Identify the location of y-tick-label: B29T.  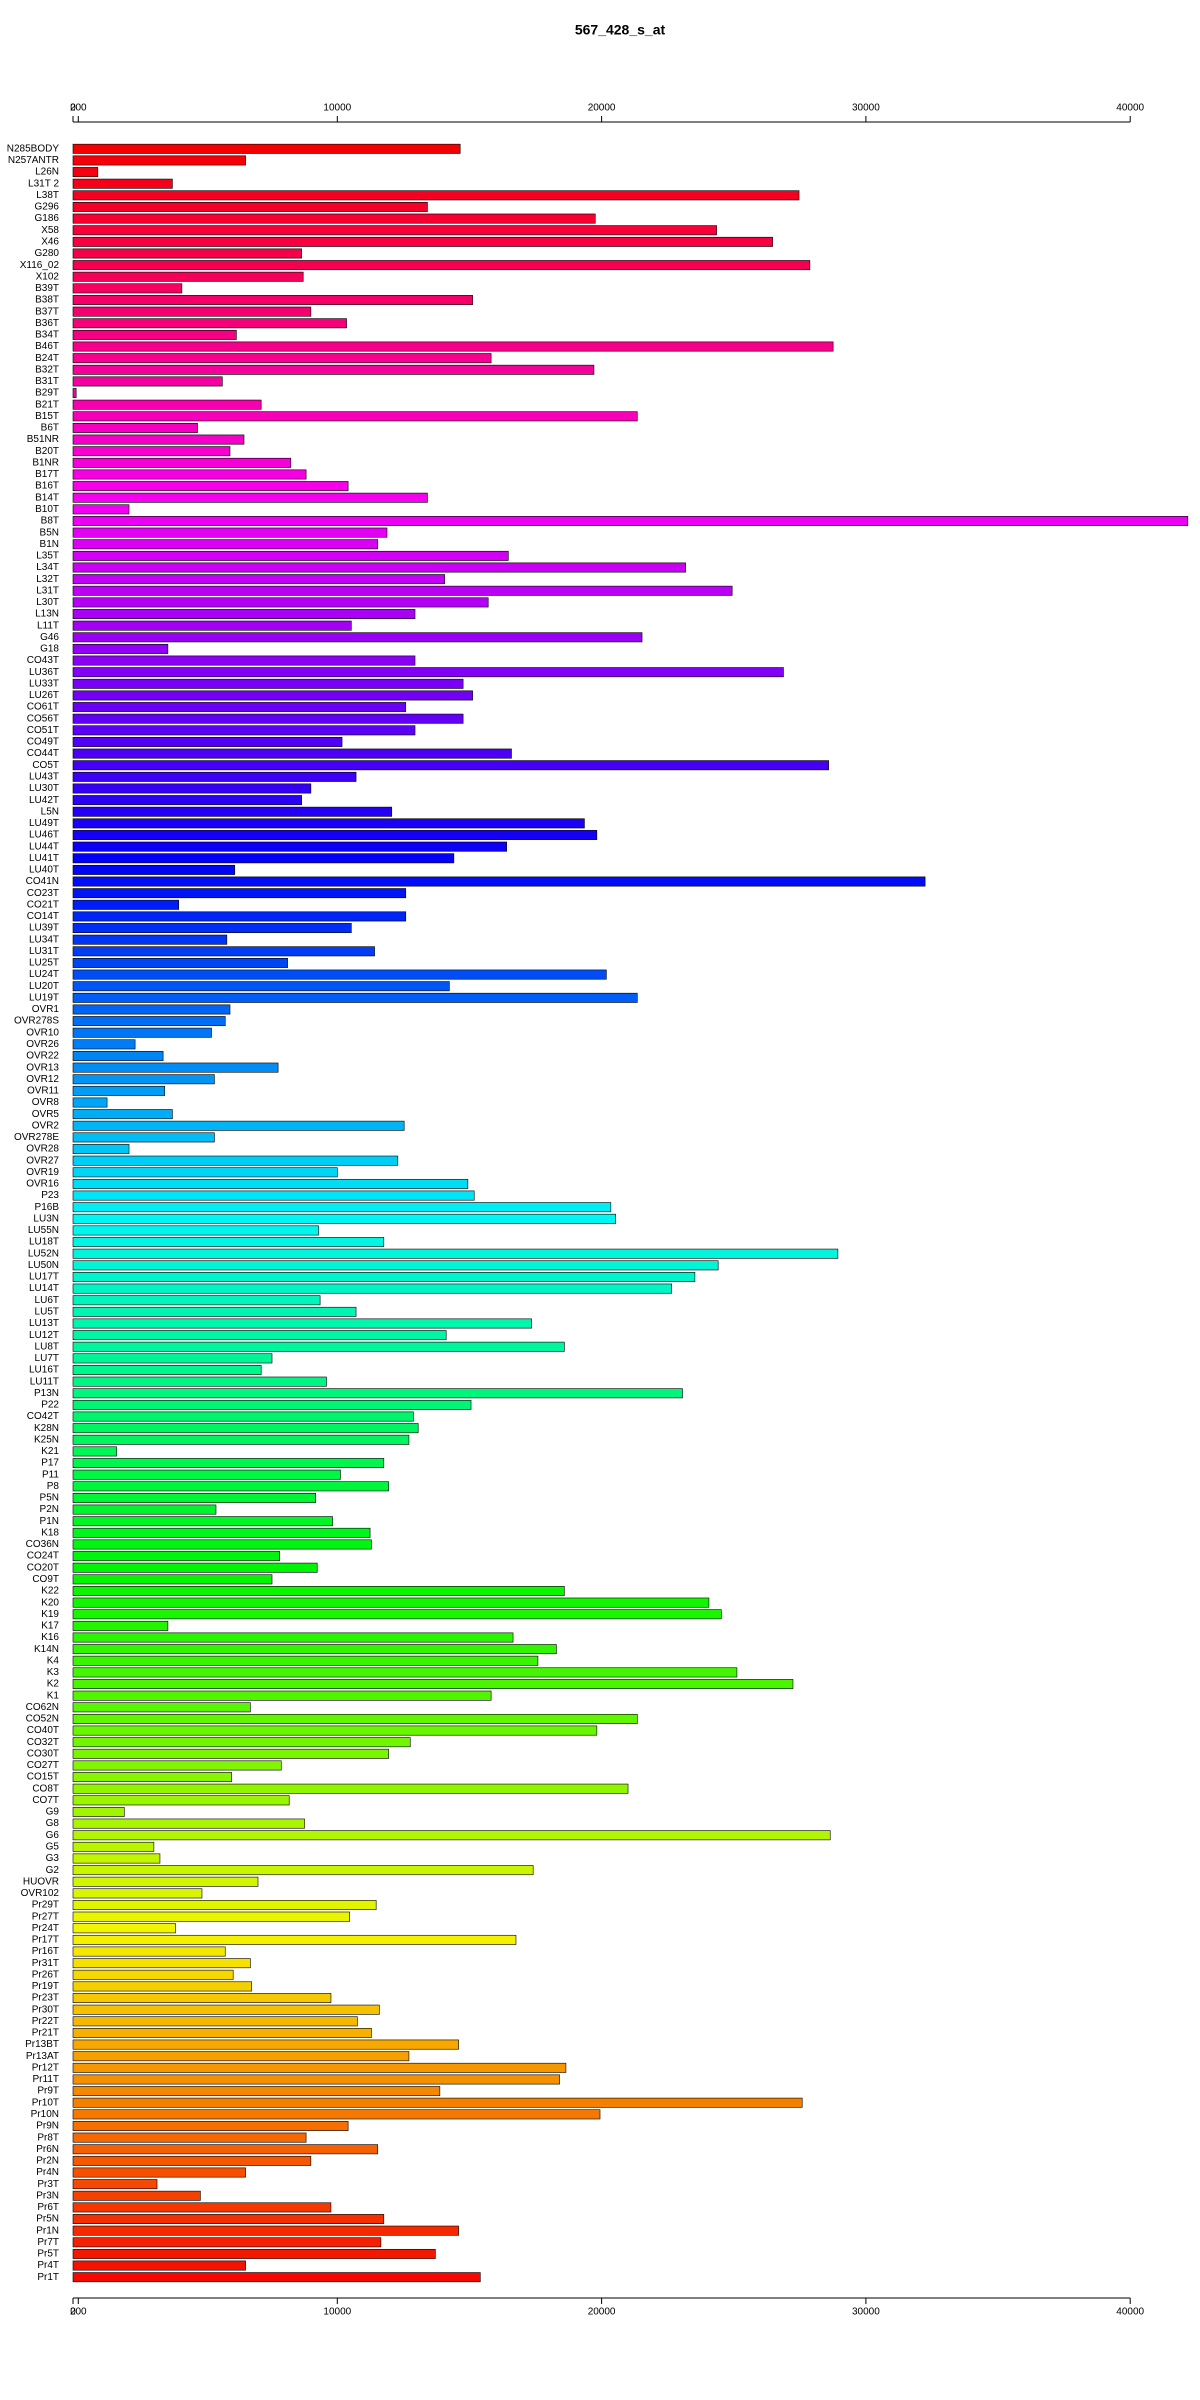
(47, 393).